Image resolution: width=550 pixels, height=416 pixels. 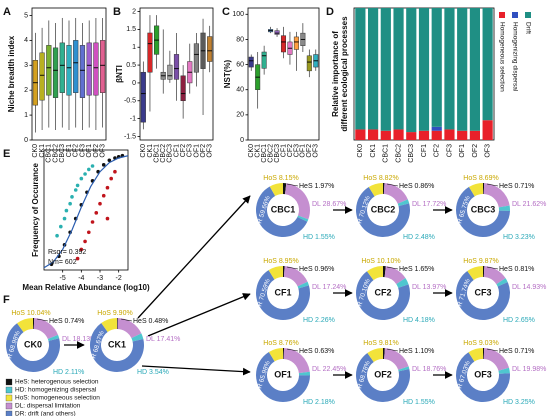 I want to click on x-tick-label: CF3, so click(x=190, y=150).